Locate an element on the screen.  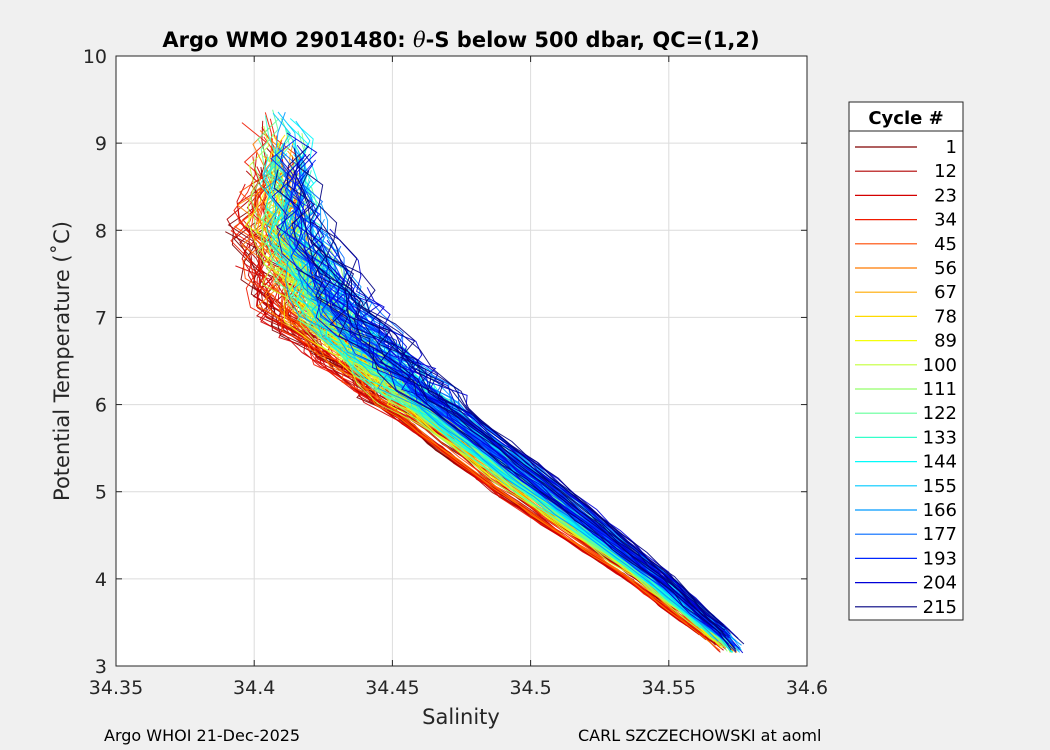
y-tick-label: 7 is located at coordinates (101, 318).